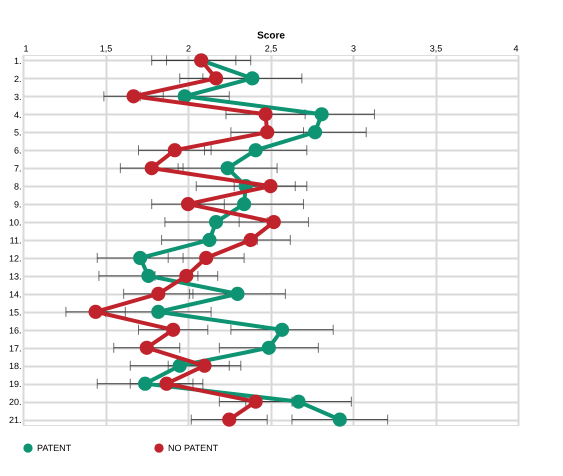 Image resolution: width=563 pixels, height=476 pixels. What do you see at coordinates (15, 402) in the screenshot?
I see `y-tick-label: 20.` at bounding box center [15, 402].